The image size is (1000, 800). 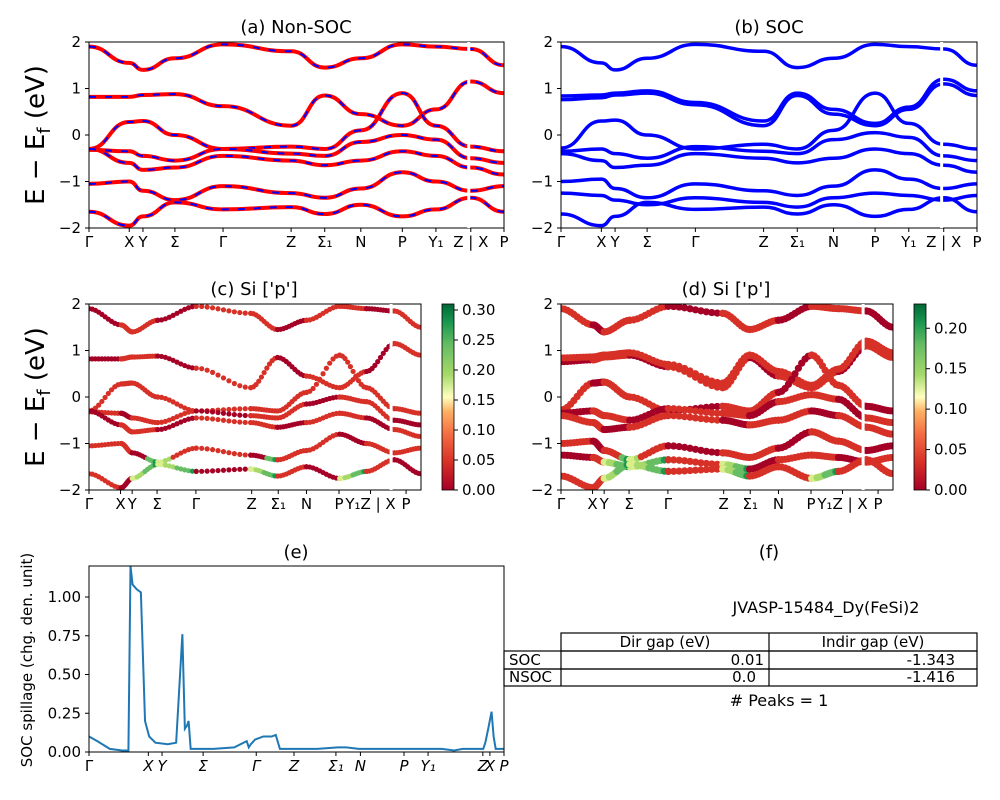 I want to click on spillage-line-group, so click(x=296, y=659).